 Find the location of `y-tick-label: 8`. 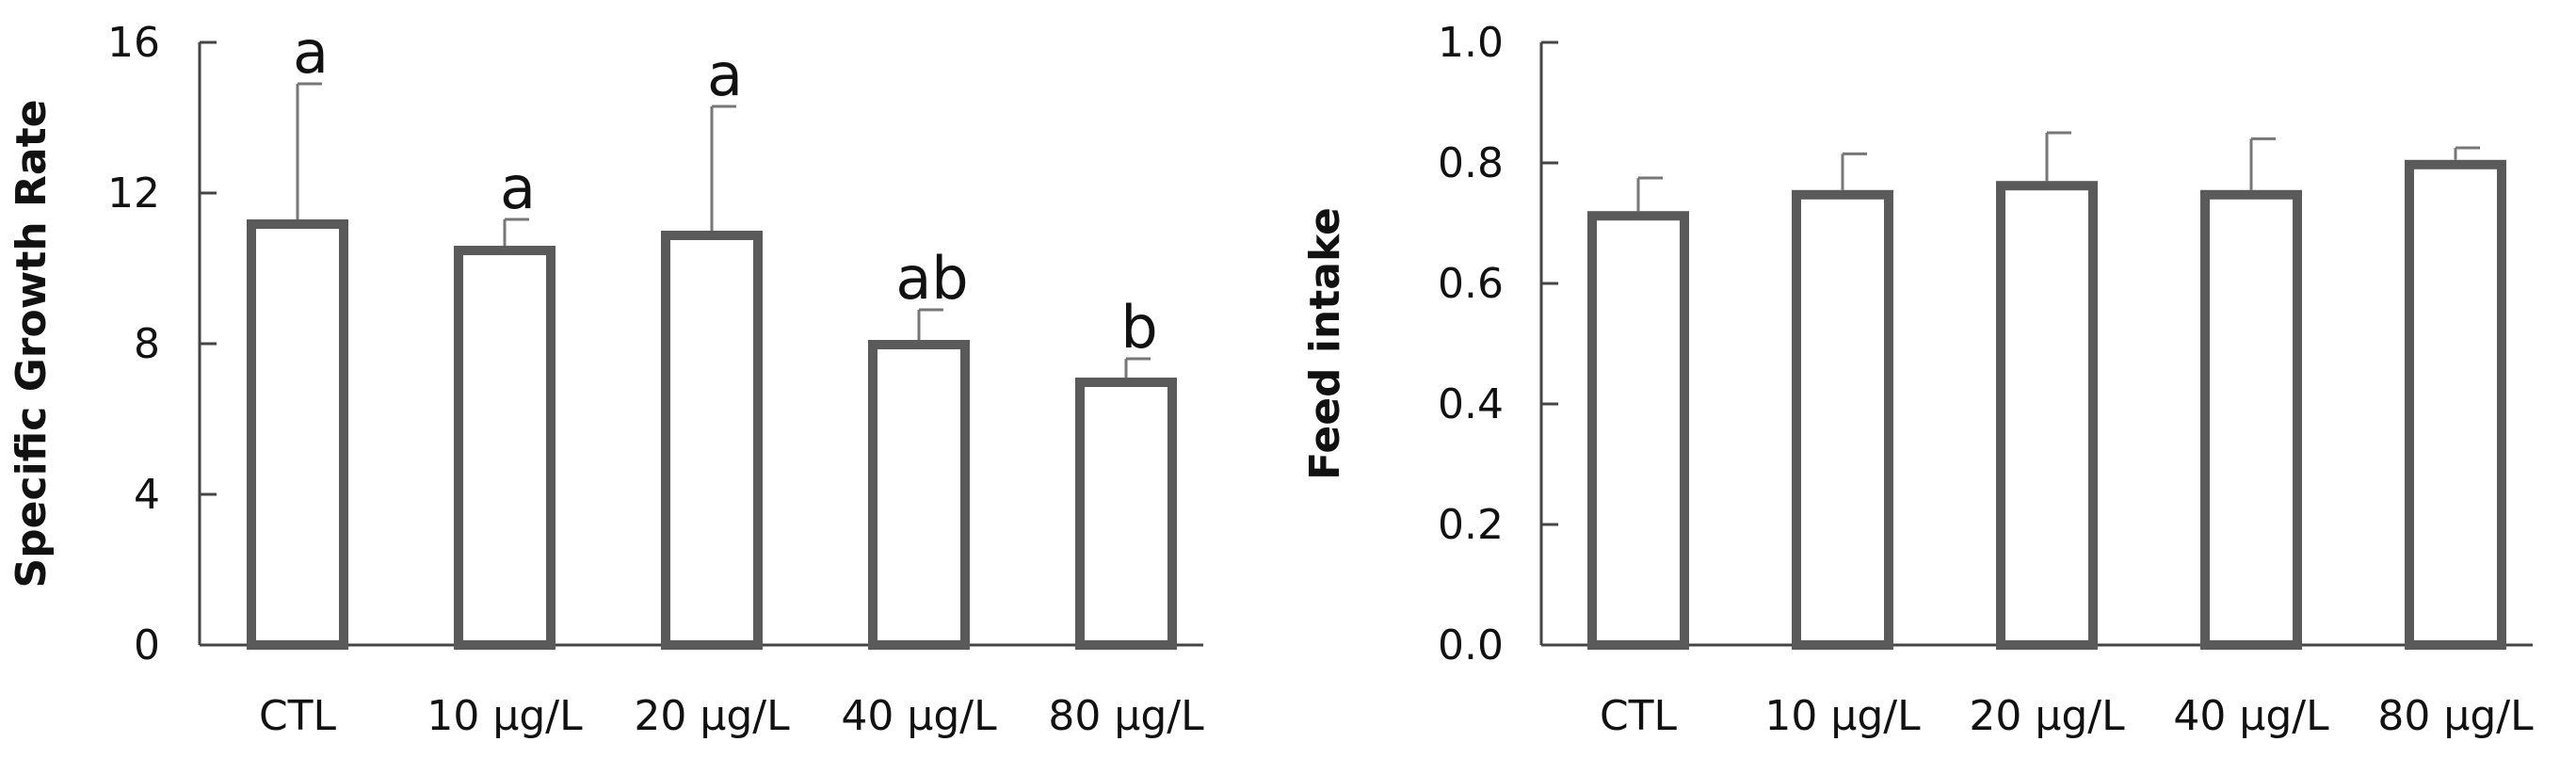

y-tick-label: 8 is located at coordinates (147, 344).